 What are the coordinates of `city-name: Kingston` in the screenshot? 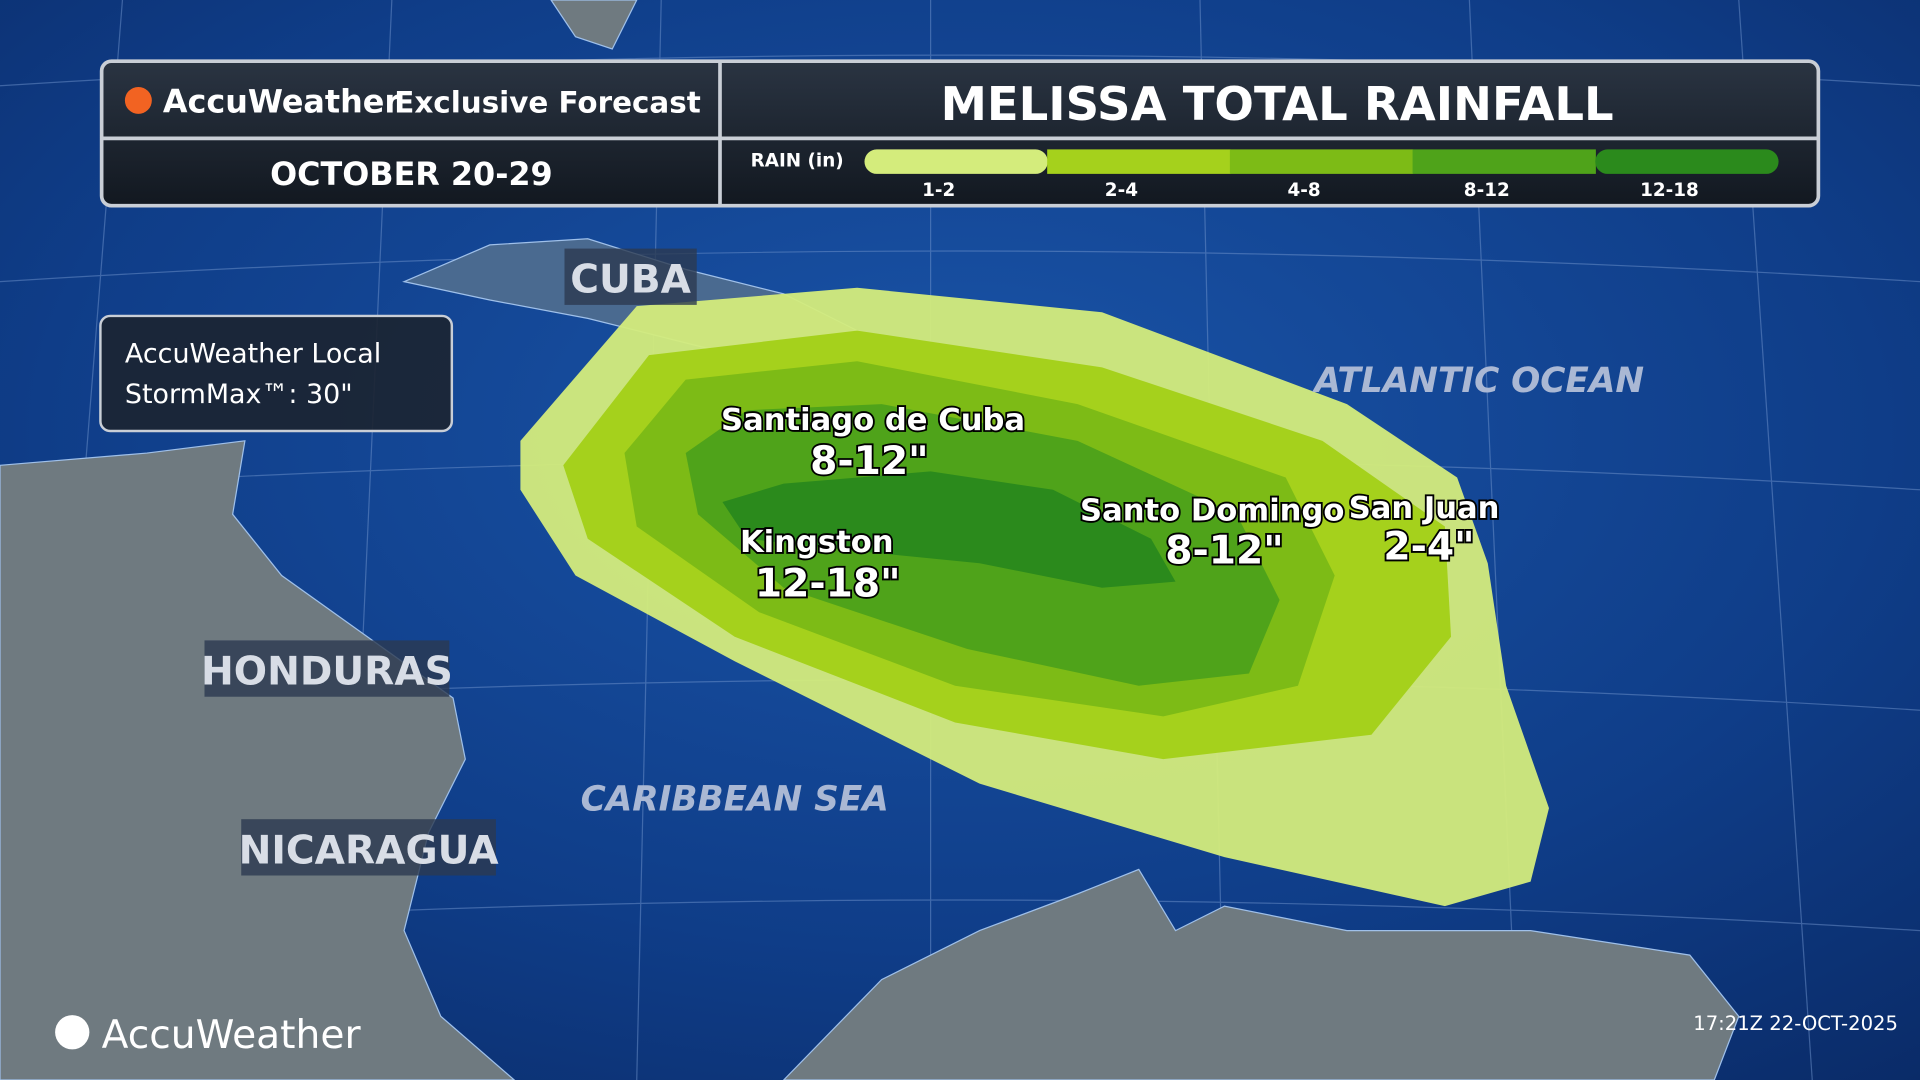 It's located at (817, 542).